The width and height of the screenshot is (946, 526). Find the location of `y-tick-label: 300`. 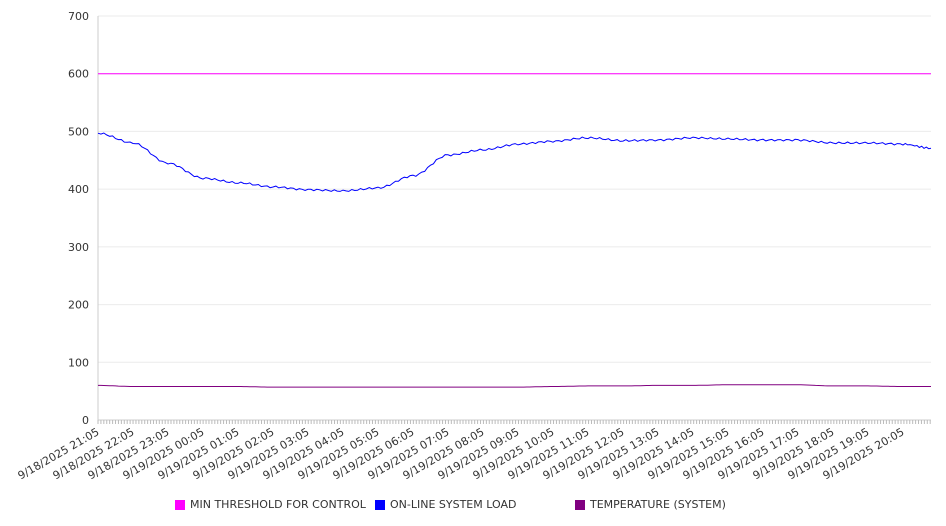

y-tick-label: 300 is located at coordinates (78, 247).